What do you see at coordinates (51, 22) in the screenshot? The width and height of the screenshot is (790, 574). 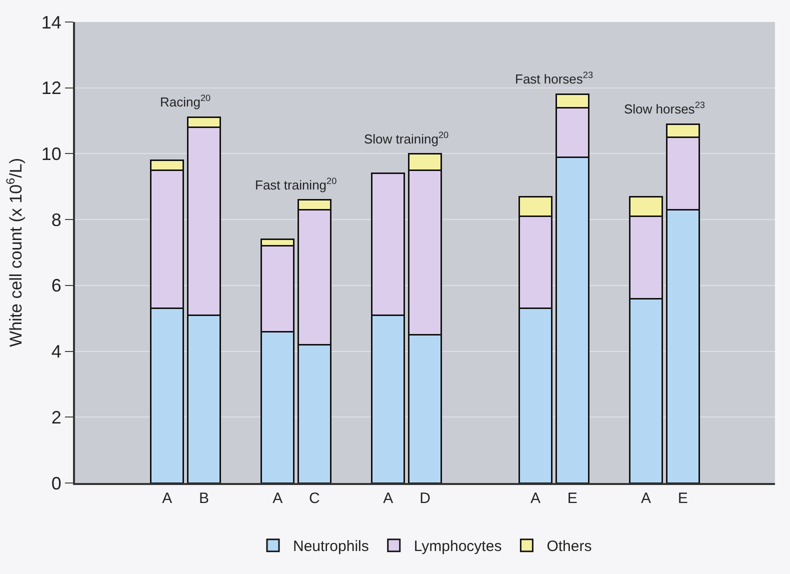 I see `y-tick-label: 14` at bounding box center [51, 22].